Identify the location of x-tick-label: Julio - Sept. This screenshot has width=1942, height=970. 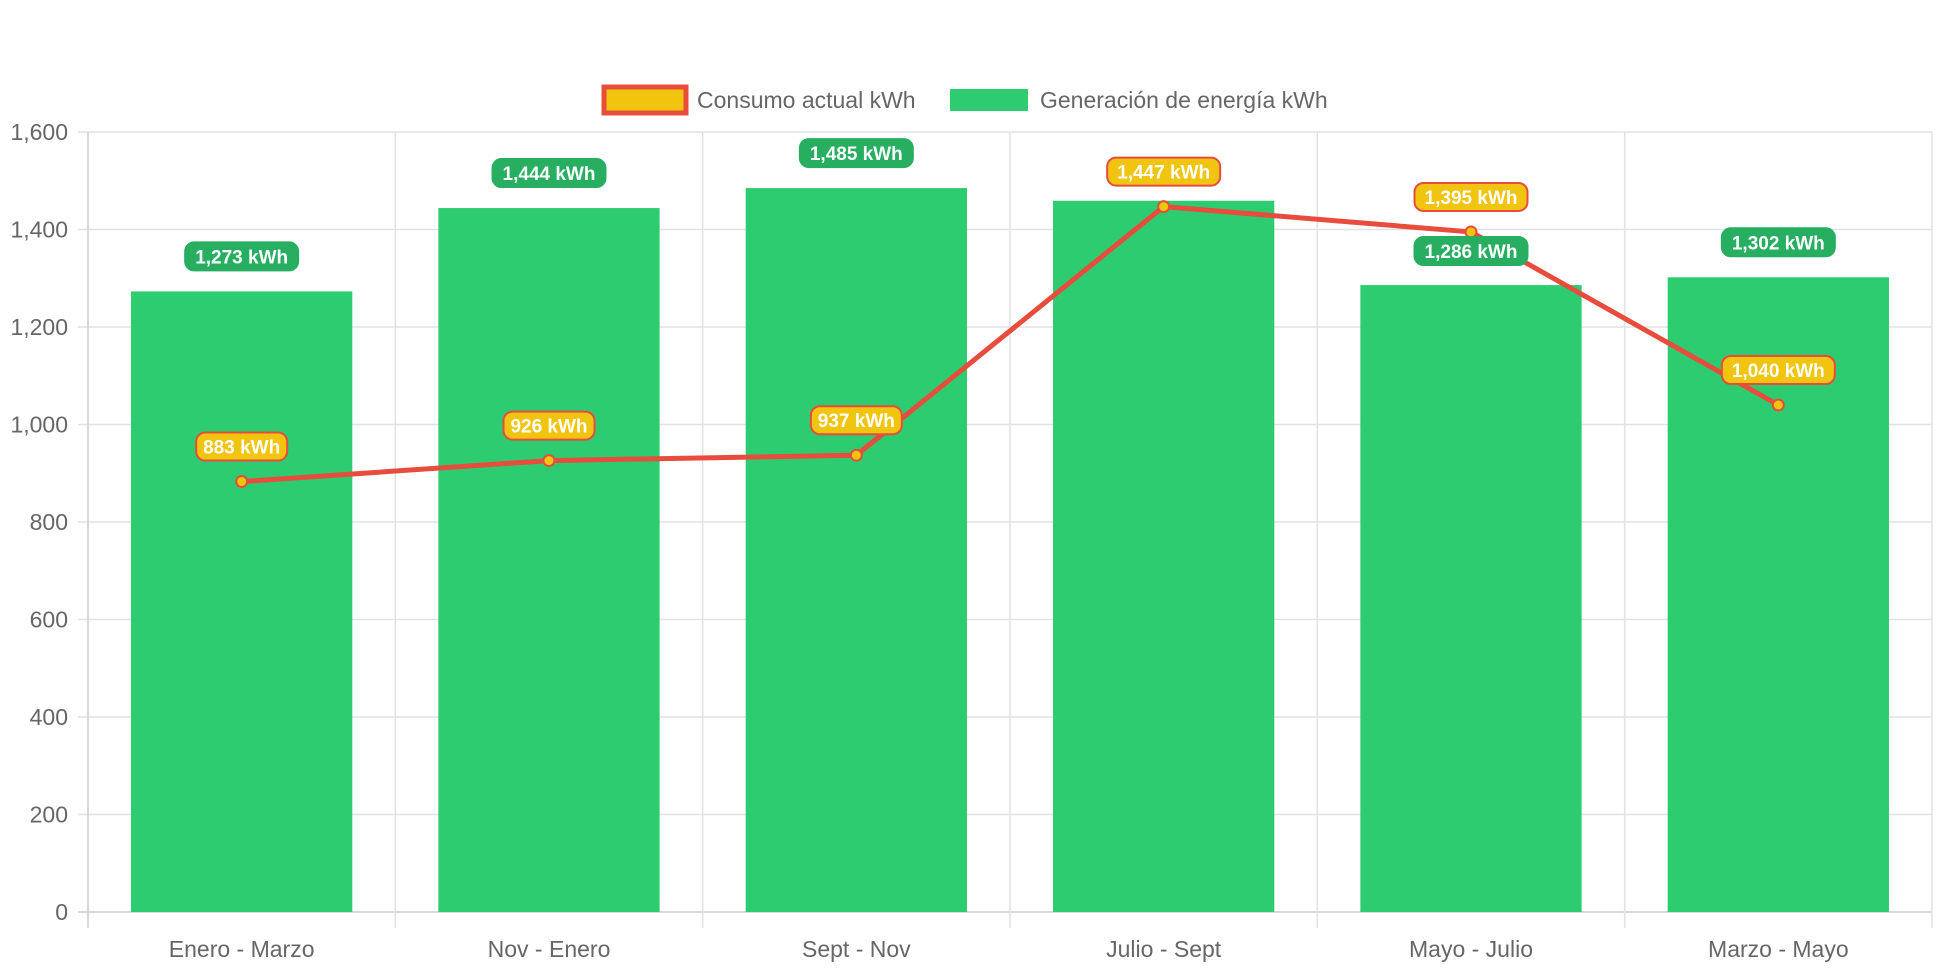
(1164, 949).